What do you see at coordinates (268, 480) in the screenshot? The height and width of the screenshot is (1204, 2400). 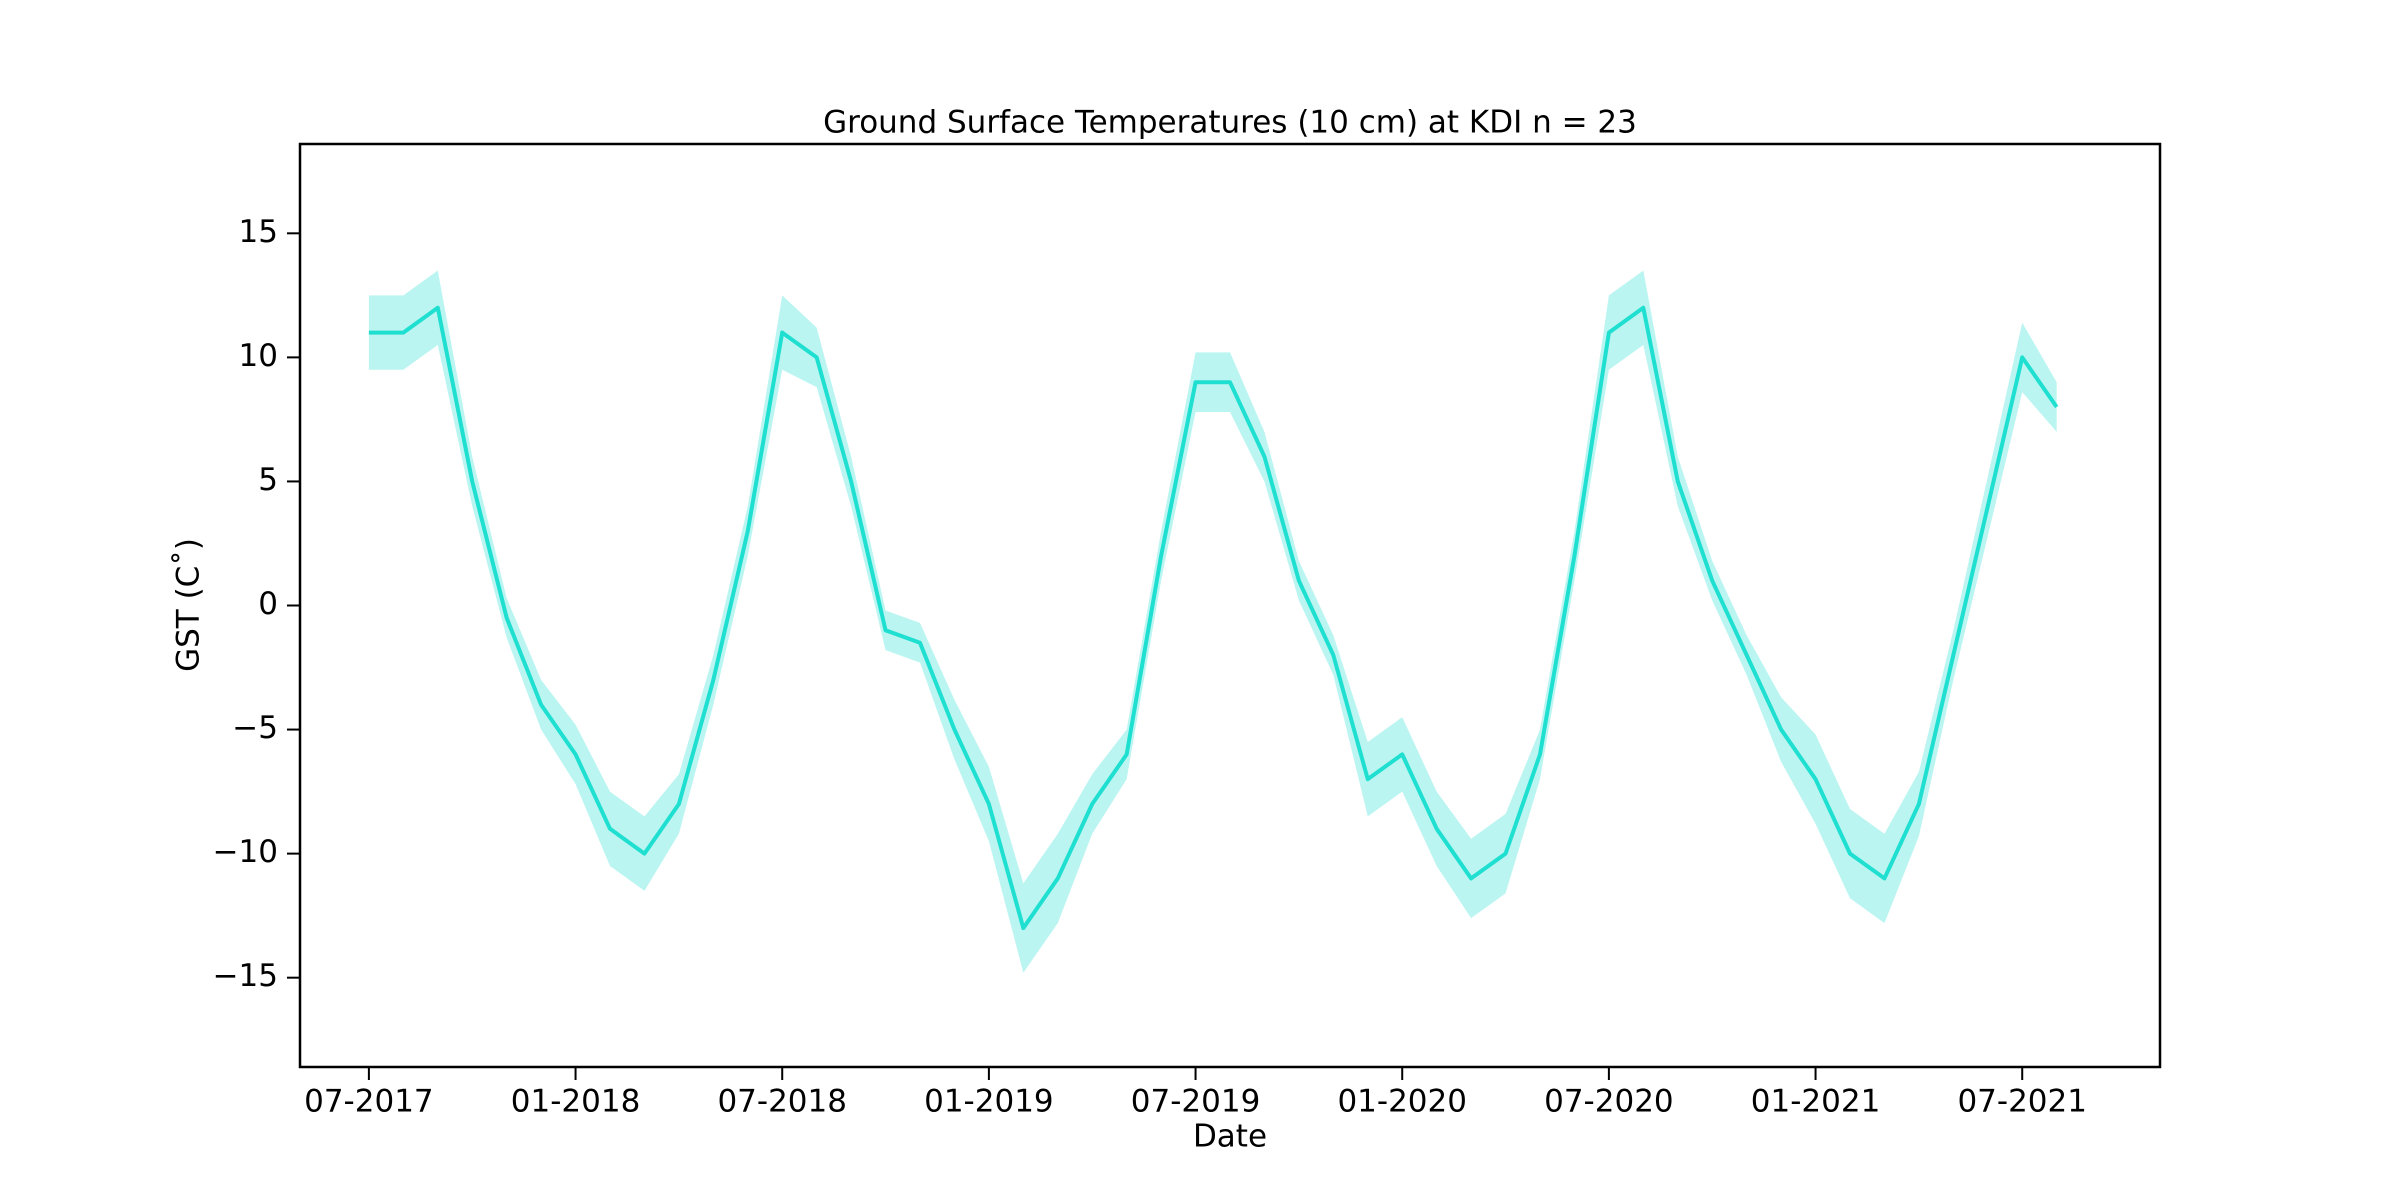 I see `y-tick-label: 5` at bounding box center [268, 480].